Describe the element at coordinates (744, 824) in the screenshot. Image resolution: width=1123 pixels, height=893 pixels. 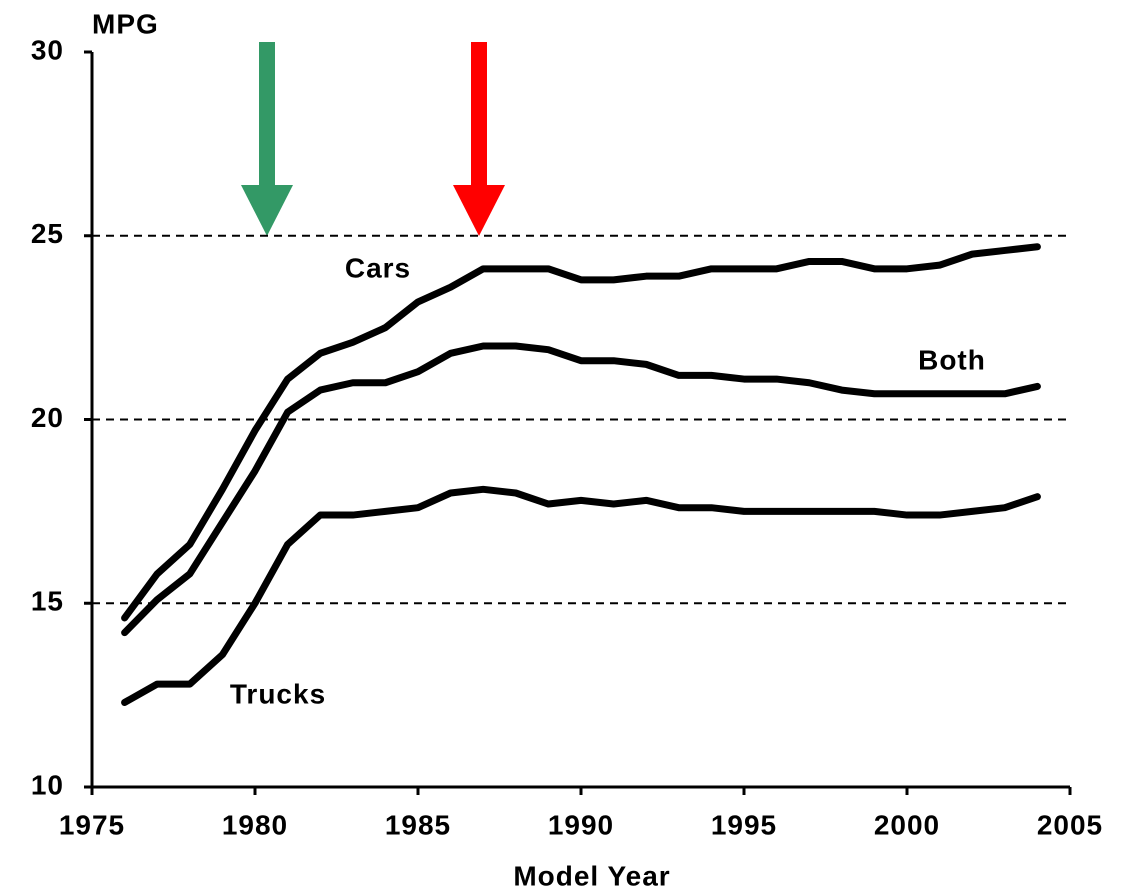
I see `x-tick-label: 1995` at that location.